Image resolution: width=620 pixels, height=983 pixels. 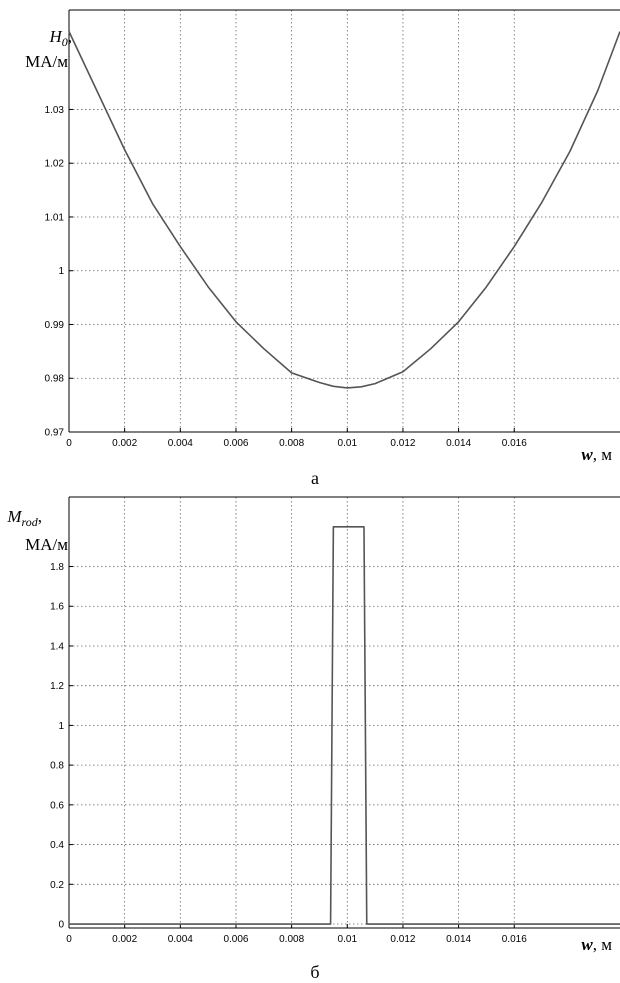 What do you see at coordinates (57, 805) in the screenshot?
I see `y-tick-label: 0.6` at bounding box center [57, 805].